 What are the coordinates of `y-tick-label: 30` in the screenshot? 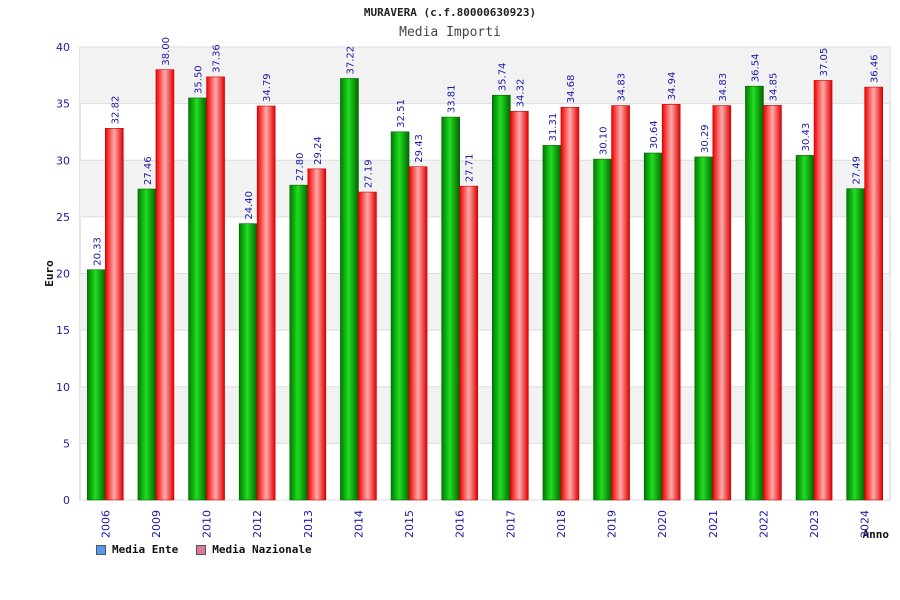 It's located at (63, 160).